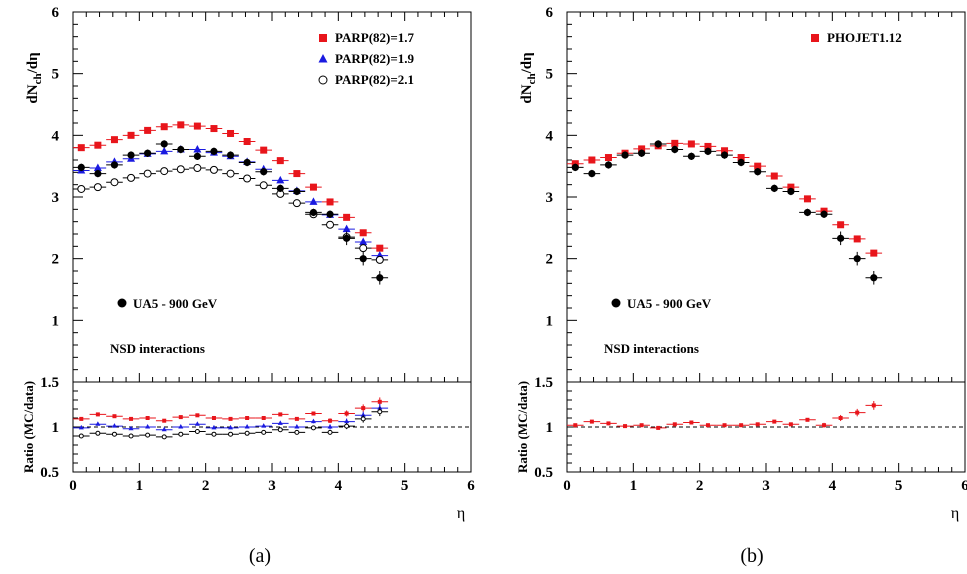 This screenshot has width=967, height=574. What do you see at coordinates (471, 486) in the screenshot?
I see `x-tick-label: 6` at bounding box center [471, 486].